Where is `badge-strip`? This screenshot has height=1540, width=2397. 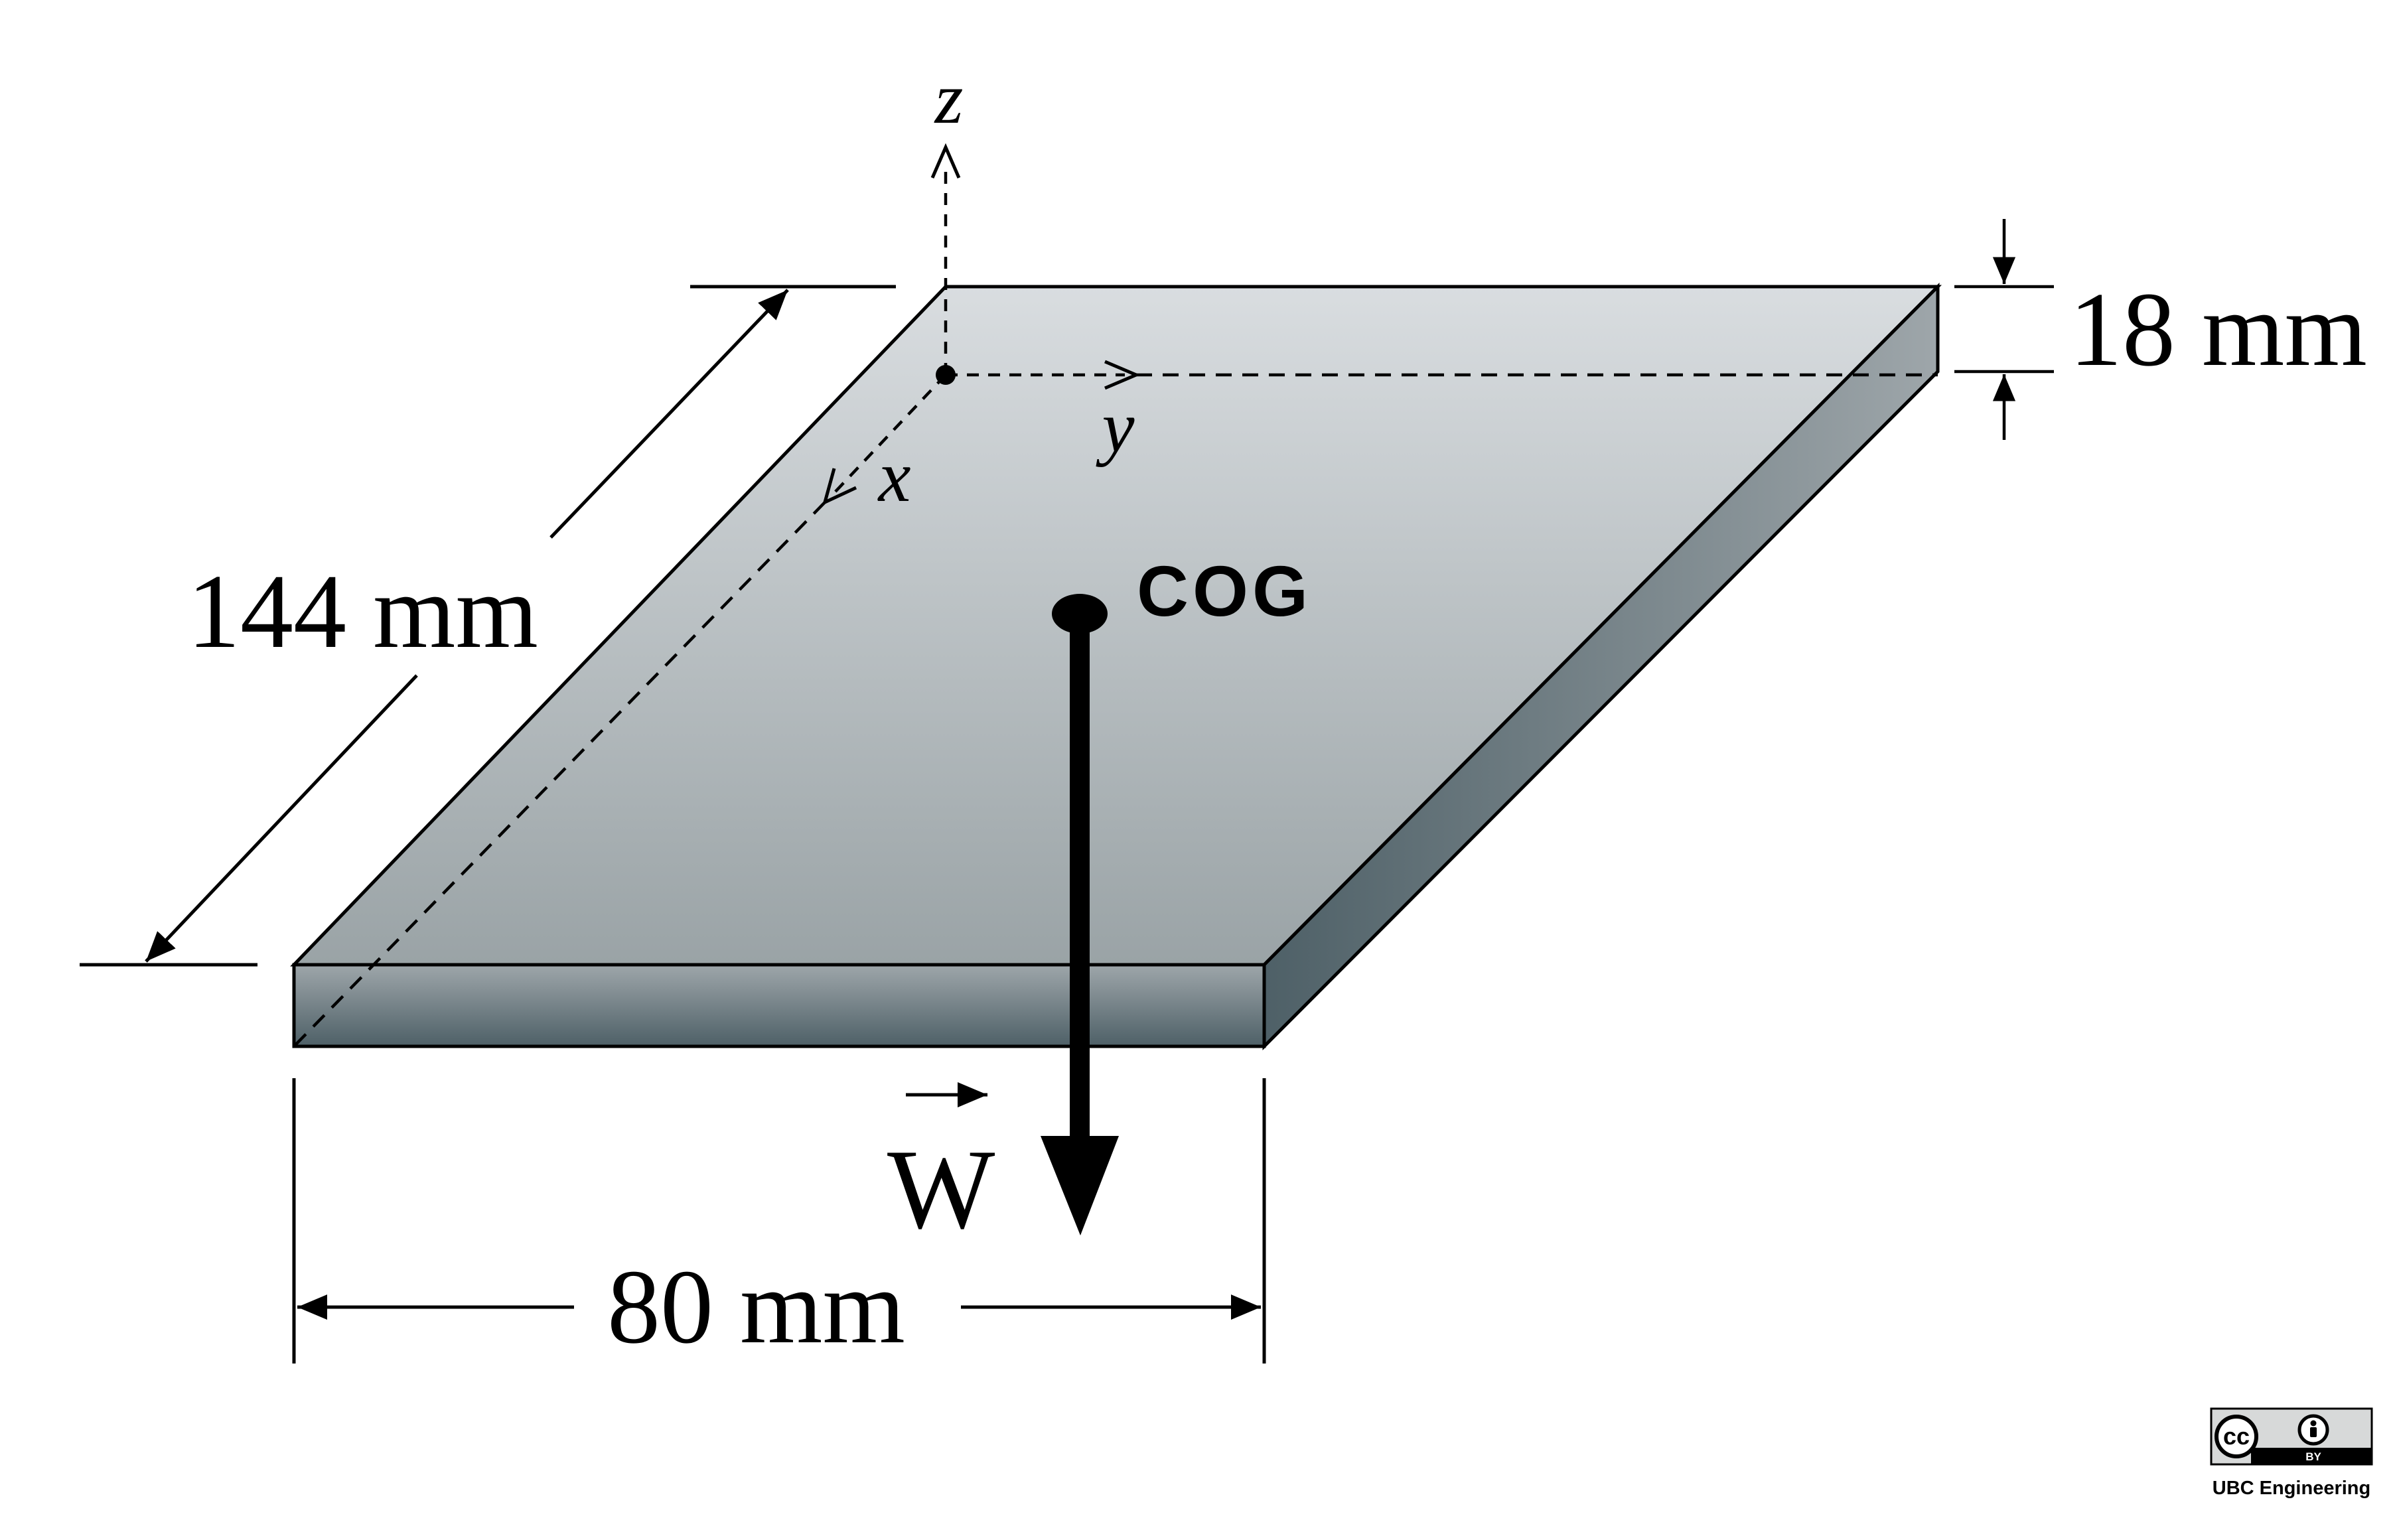 badge-strip is located at coordinates (2311, 1456).